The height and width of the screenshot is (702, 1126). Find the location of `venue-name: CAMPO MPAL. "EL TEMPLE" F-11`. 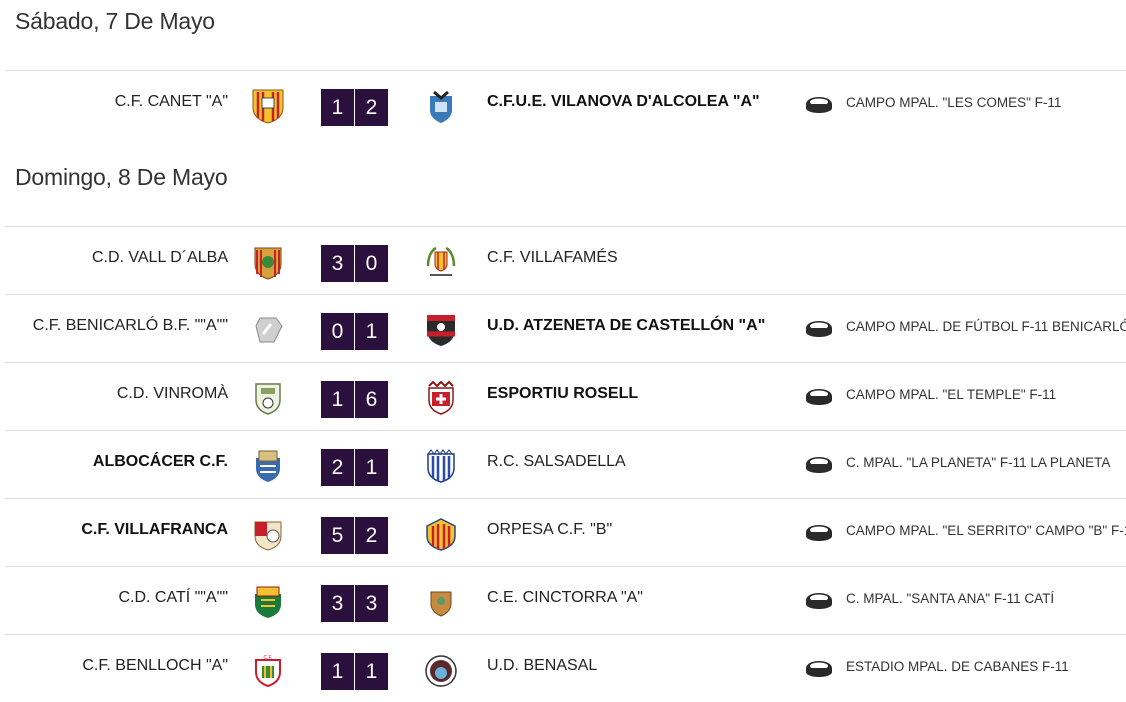

venue-name: CAMPO MPAL. "EL TEMPLE" F-11 is located at coordinates (951, 394).